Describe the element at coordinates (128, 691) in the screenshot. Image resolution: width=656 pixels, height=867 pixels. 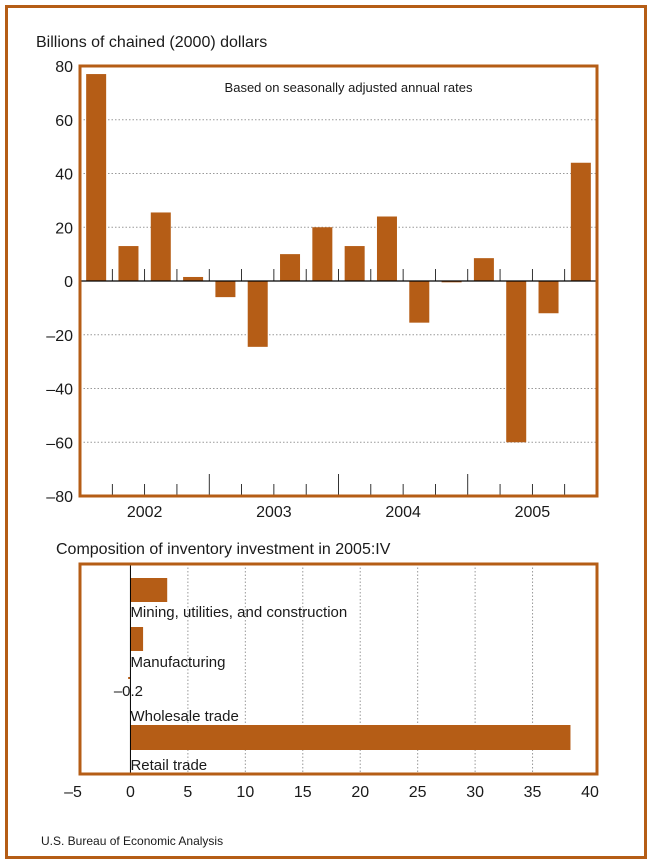
I see `data-label: –0.2` at that location.